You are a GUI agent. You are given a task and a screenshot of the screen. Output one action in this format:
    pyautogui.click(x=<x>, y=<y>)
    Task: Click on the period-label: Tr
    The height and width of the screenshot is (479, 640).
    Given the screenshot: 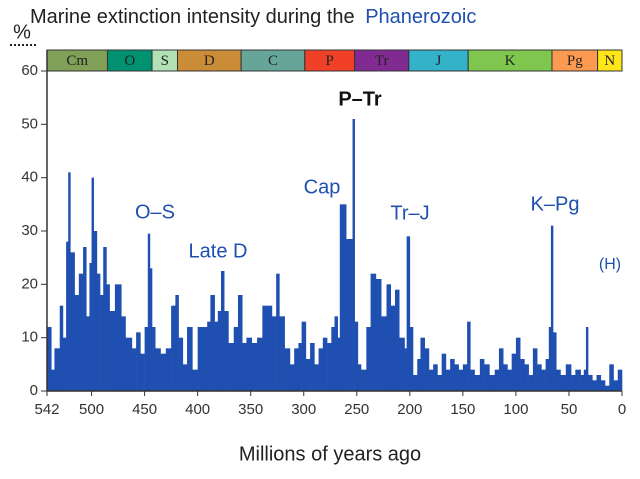 What is the action you would take?
    pyautogui.click(x=382, y=61)
    